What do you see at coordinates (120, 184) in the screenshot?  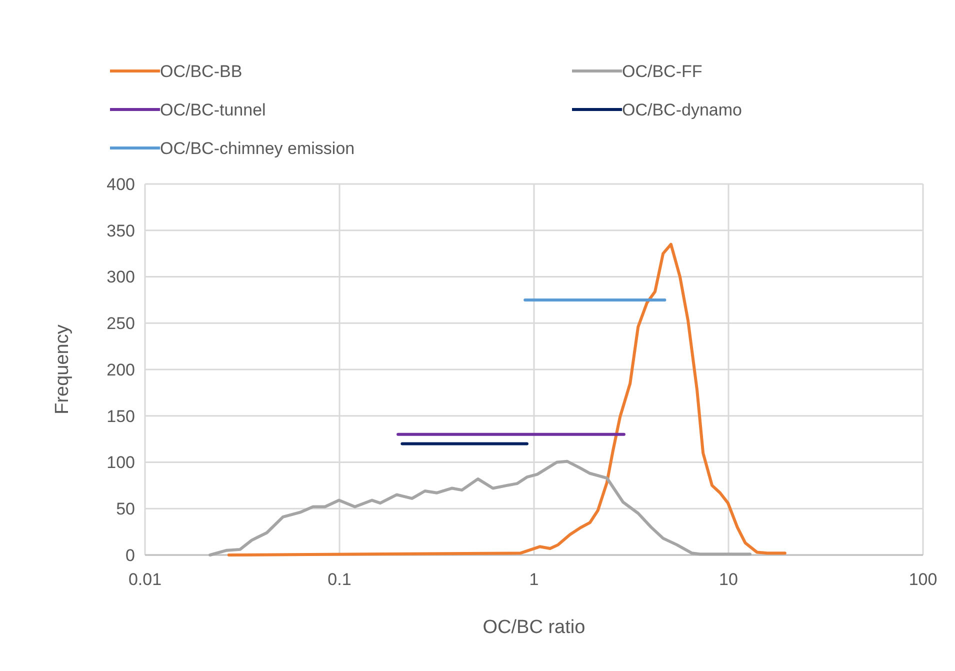 I see `y-tick-label: 400` at bounding box center [120, 184].